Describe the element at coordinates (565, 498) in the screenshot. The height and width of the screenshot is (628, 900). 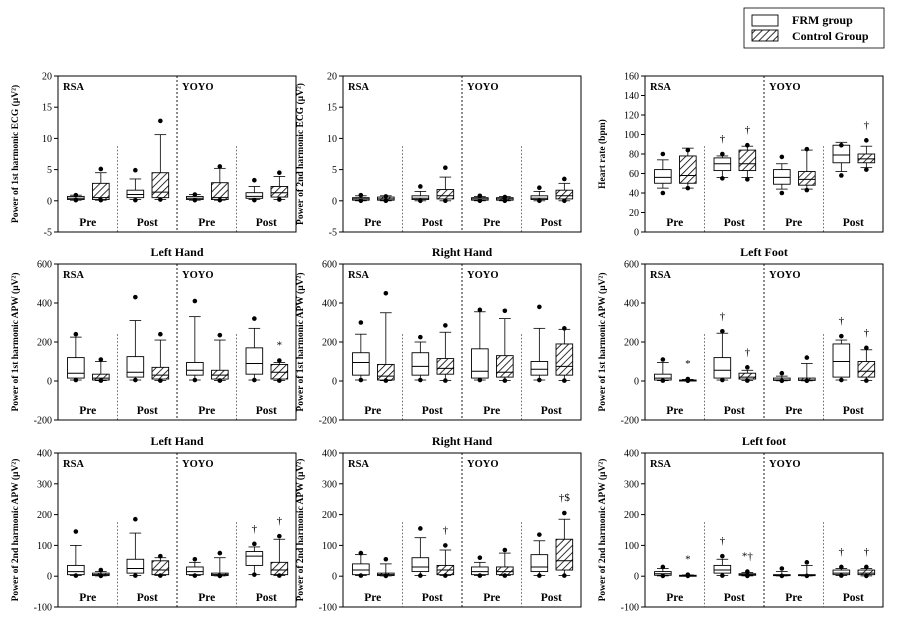
I see `significance-mark: †$` at that location.